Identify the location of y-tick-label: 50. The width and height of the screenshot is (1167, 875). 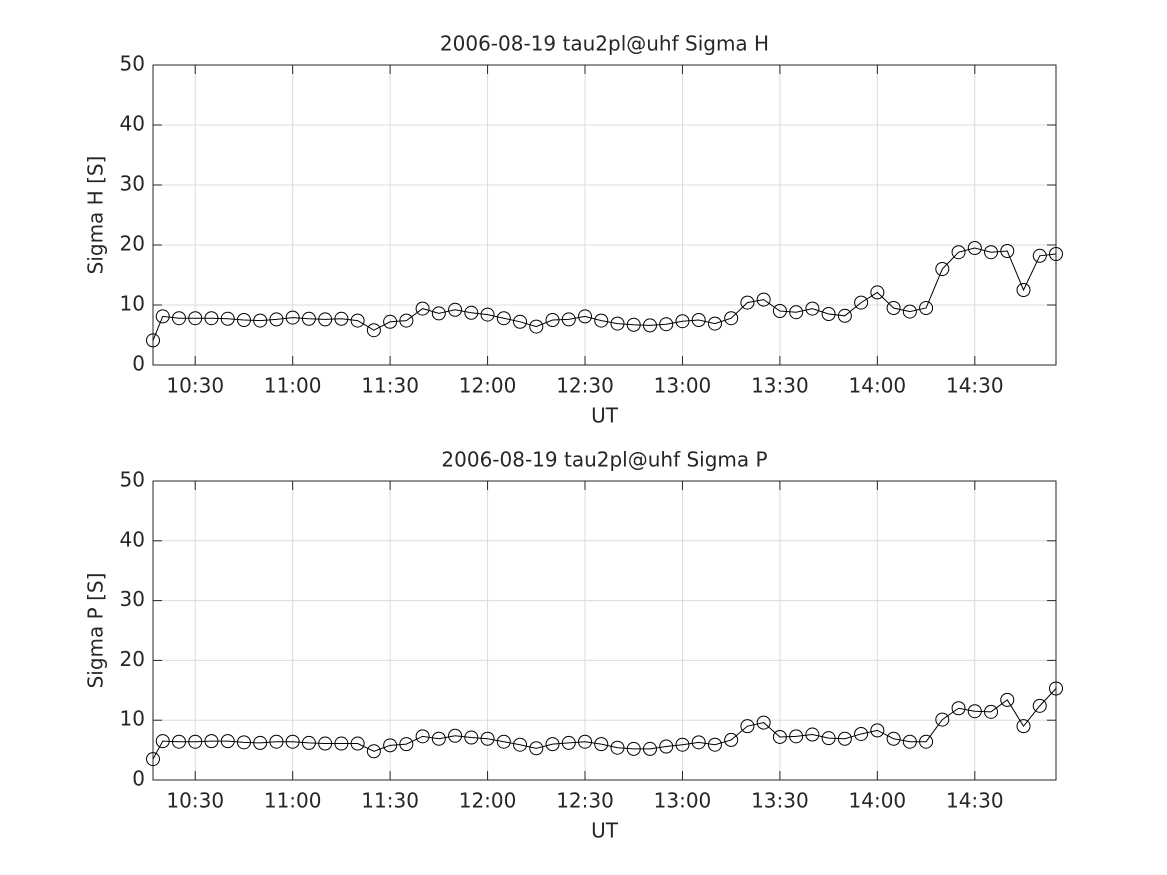
(132, 480).